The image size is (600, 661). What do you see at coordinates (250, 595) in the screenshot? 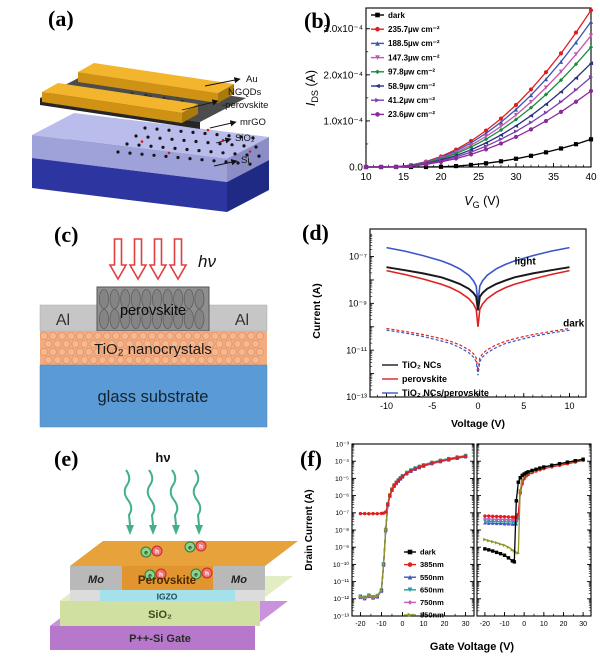
I see `igzo-flank-right` at bounding box center [250, 595].